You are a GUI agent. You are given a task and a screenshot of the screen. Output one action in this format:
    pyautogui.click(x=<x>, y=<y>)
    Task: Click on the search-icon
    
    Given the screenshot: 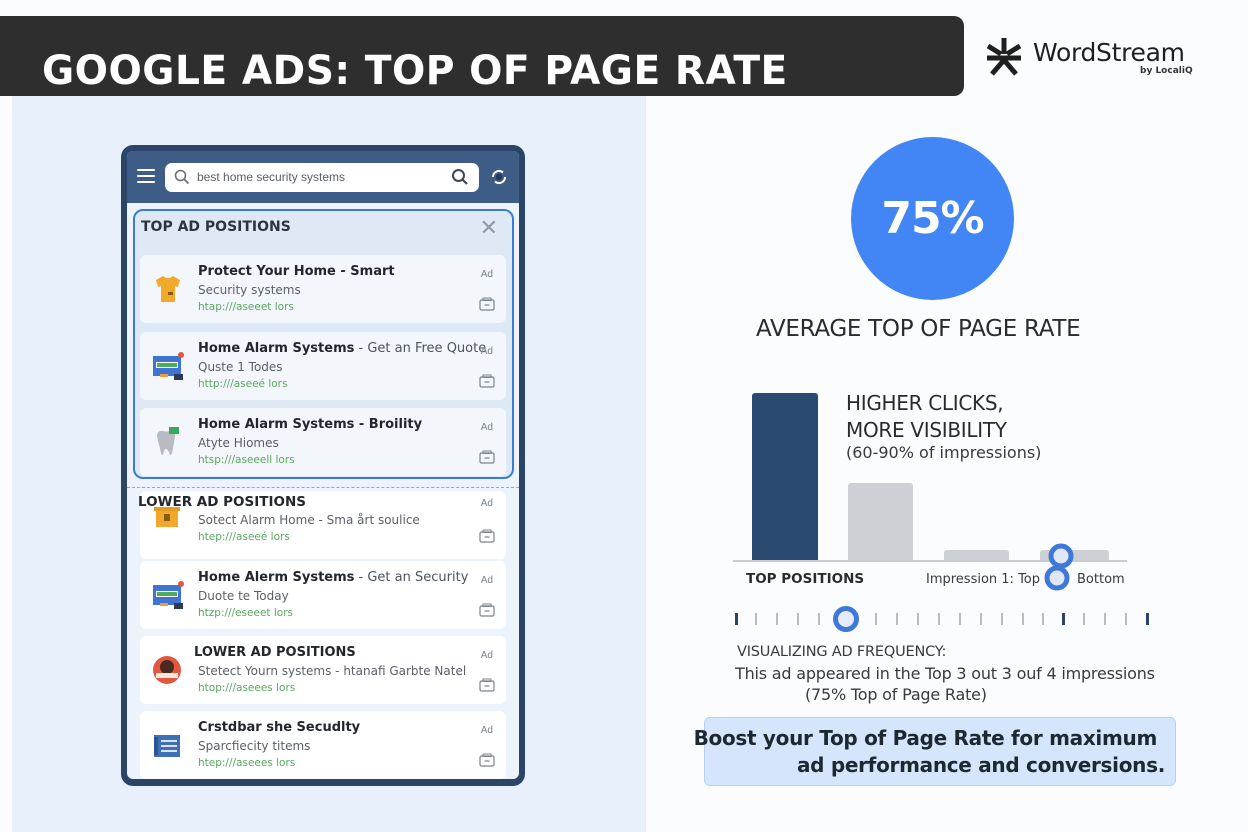 What is the action you would take?
    pyautogui.click(x=182, y=177)
    